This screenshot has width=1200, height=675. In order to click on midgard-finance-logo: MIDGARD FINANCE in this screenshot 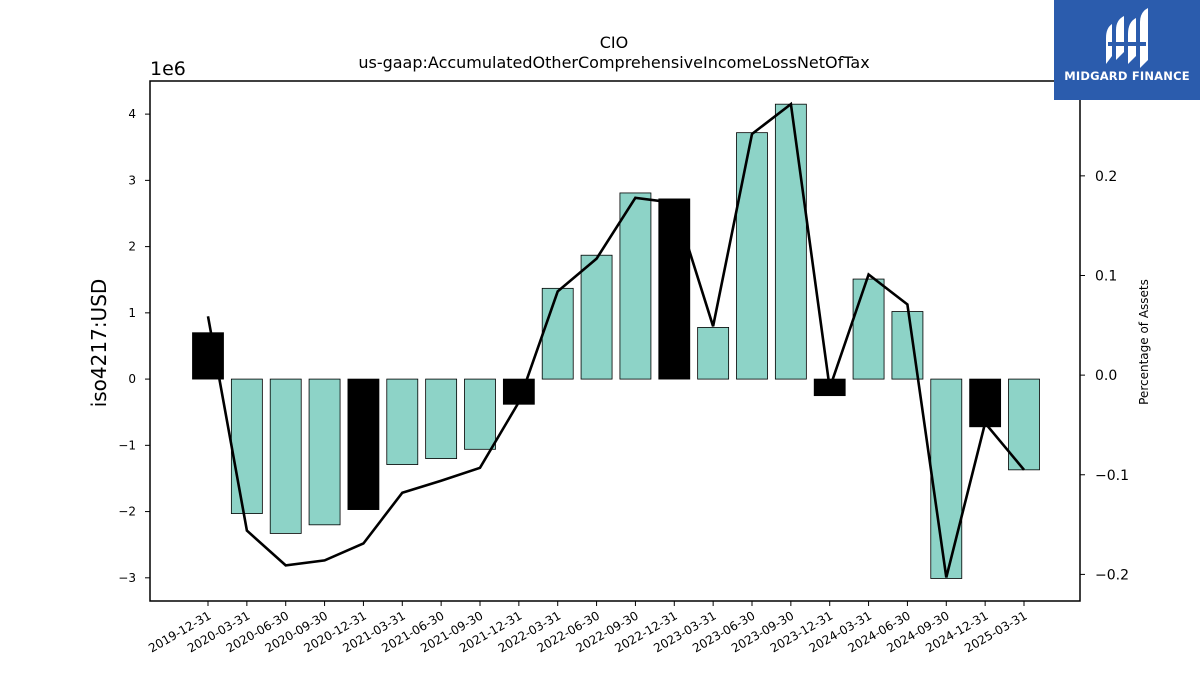, I will do `click(1127, 50)`.